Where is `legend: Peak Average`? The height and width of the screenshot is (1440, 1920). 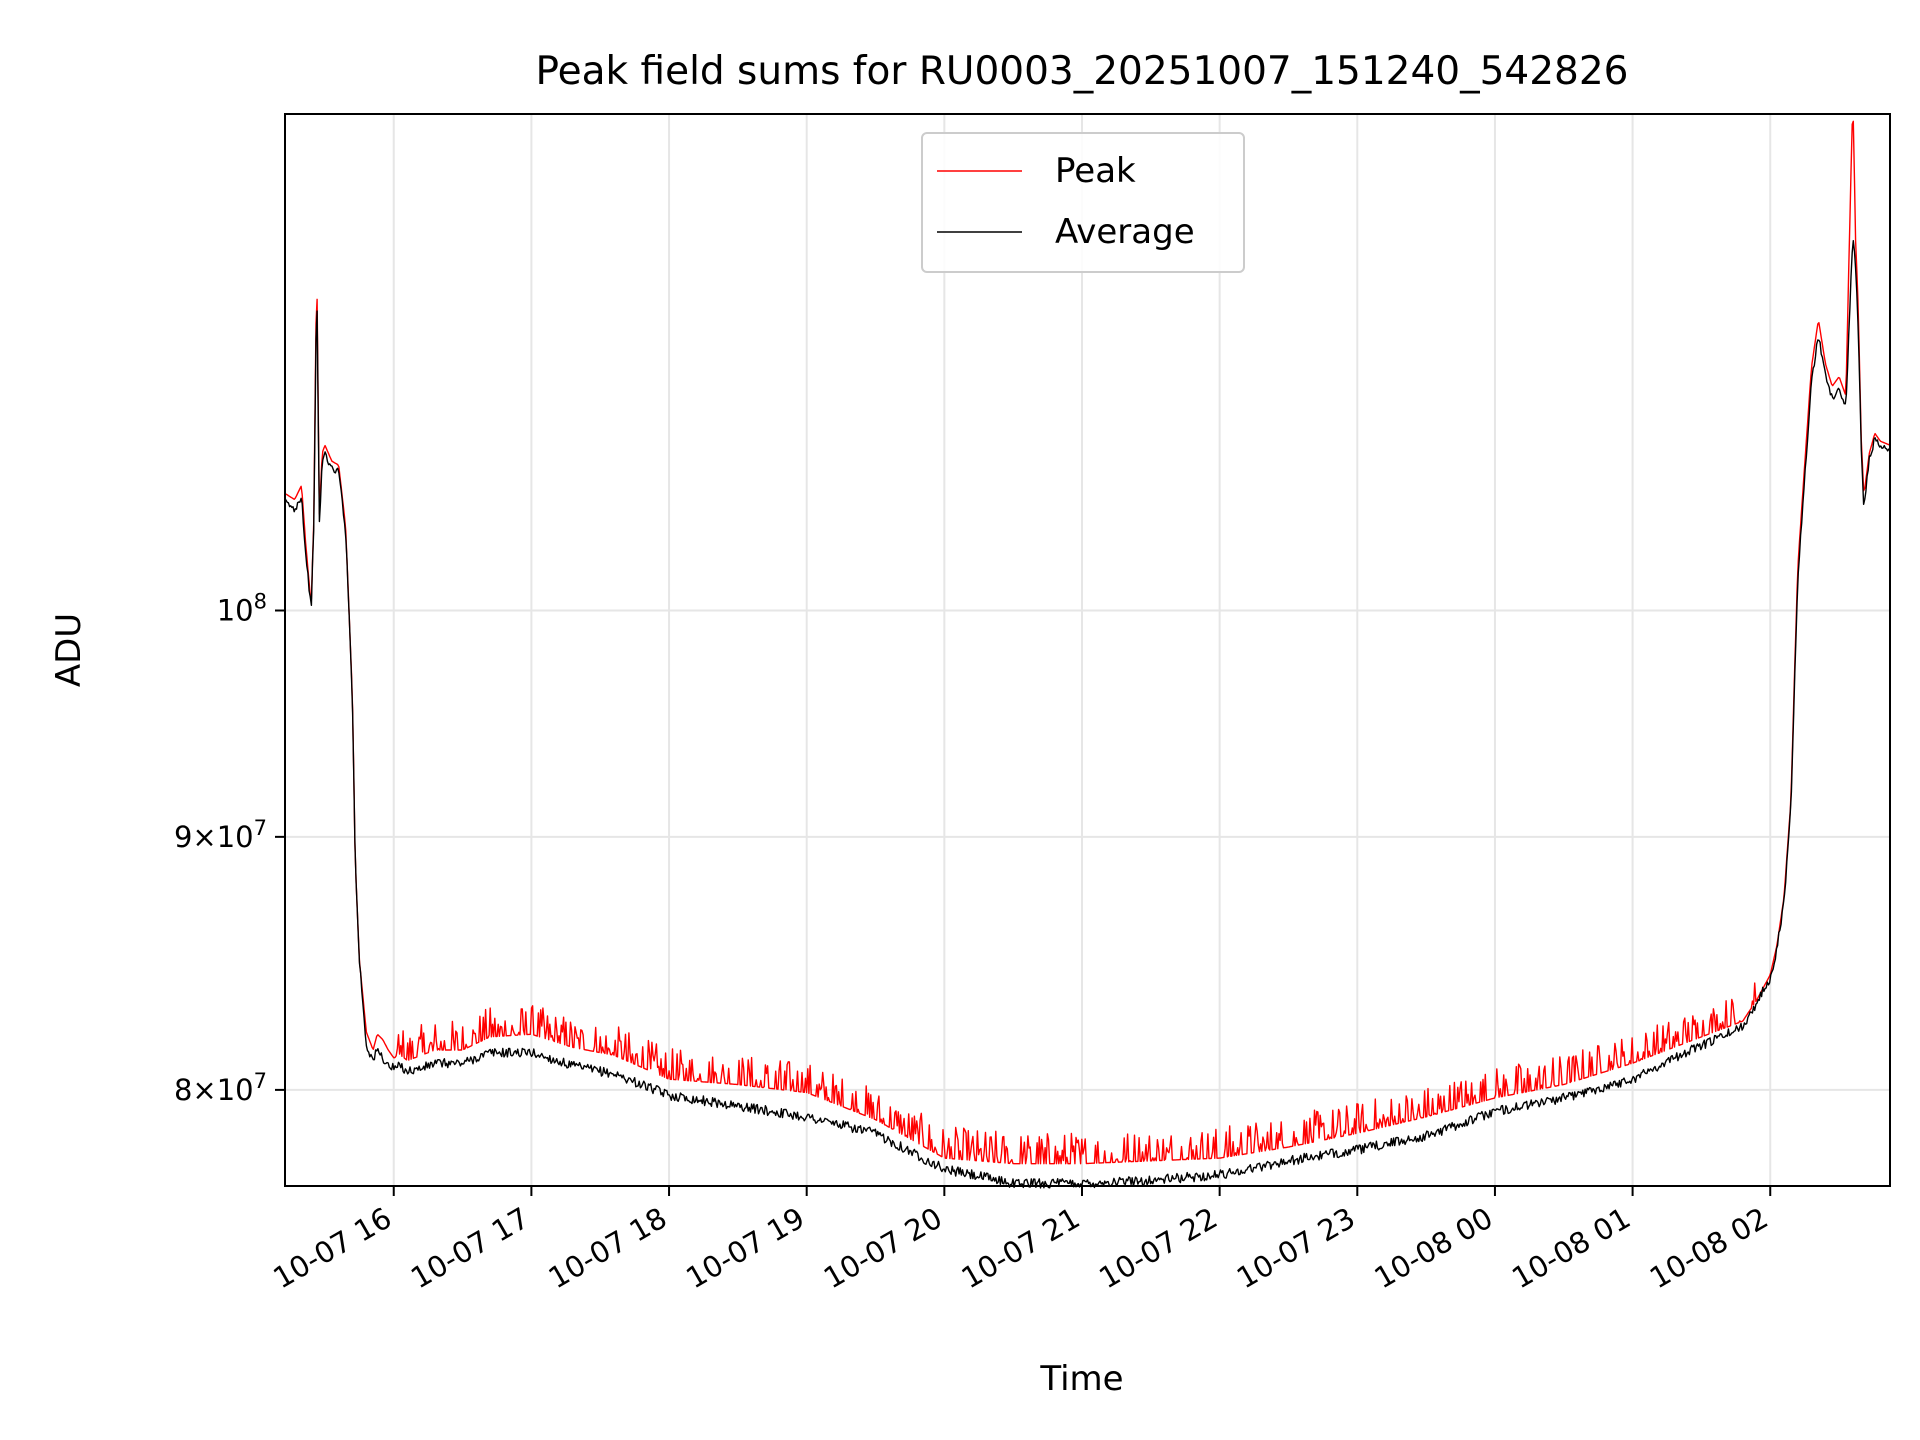
legend: Peak Average is located at coordinates (1083, 202).